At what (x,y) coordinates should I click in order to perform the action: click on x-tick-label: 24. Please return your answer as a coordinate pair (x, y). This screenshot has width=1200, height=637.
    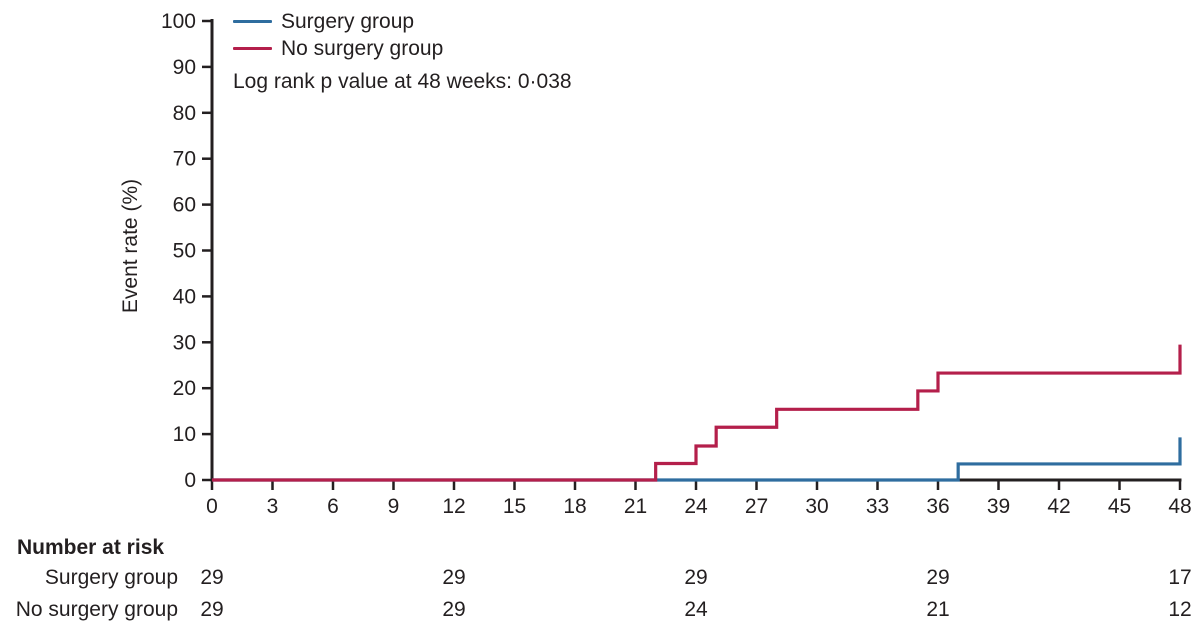
    Looking at the image, I should click on (696, 506).